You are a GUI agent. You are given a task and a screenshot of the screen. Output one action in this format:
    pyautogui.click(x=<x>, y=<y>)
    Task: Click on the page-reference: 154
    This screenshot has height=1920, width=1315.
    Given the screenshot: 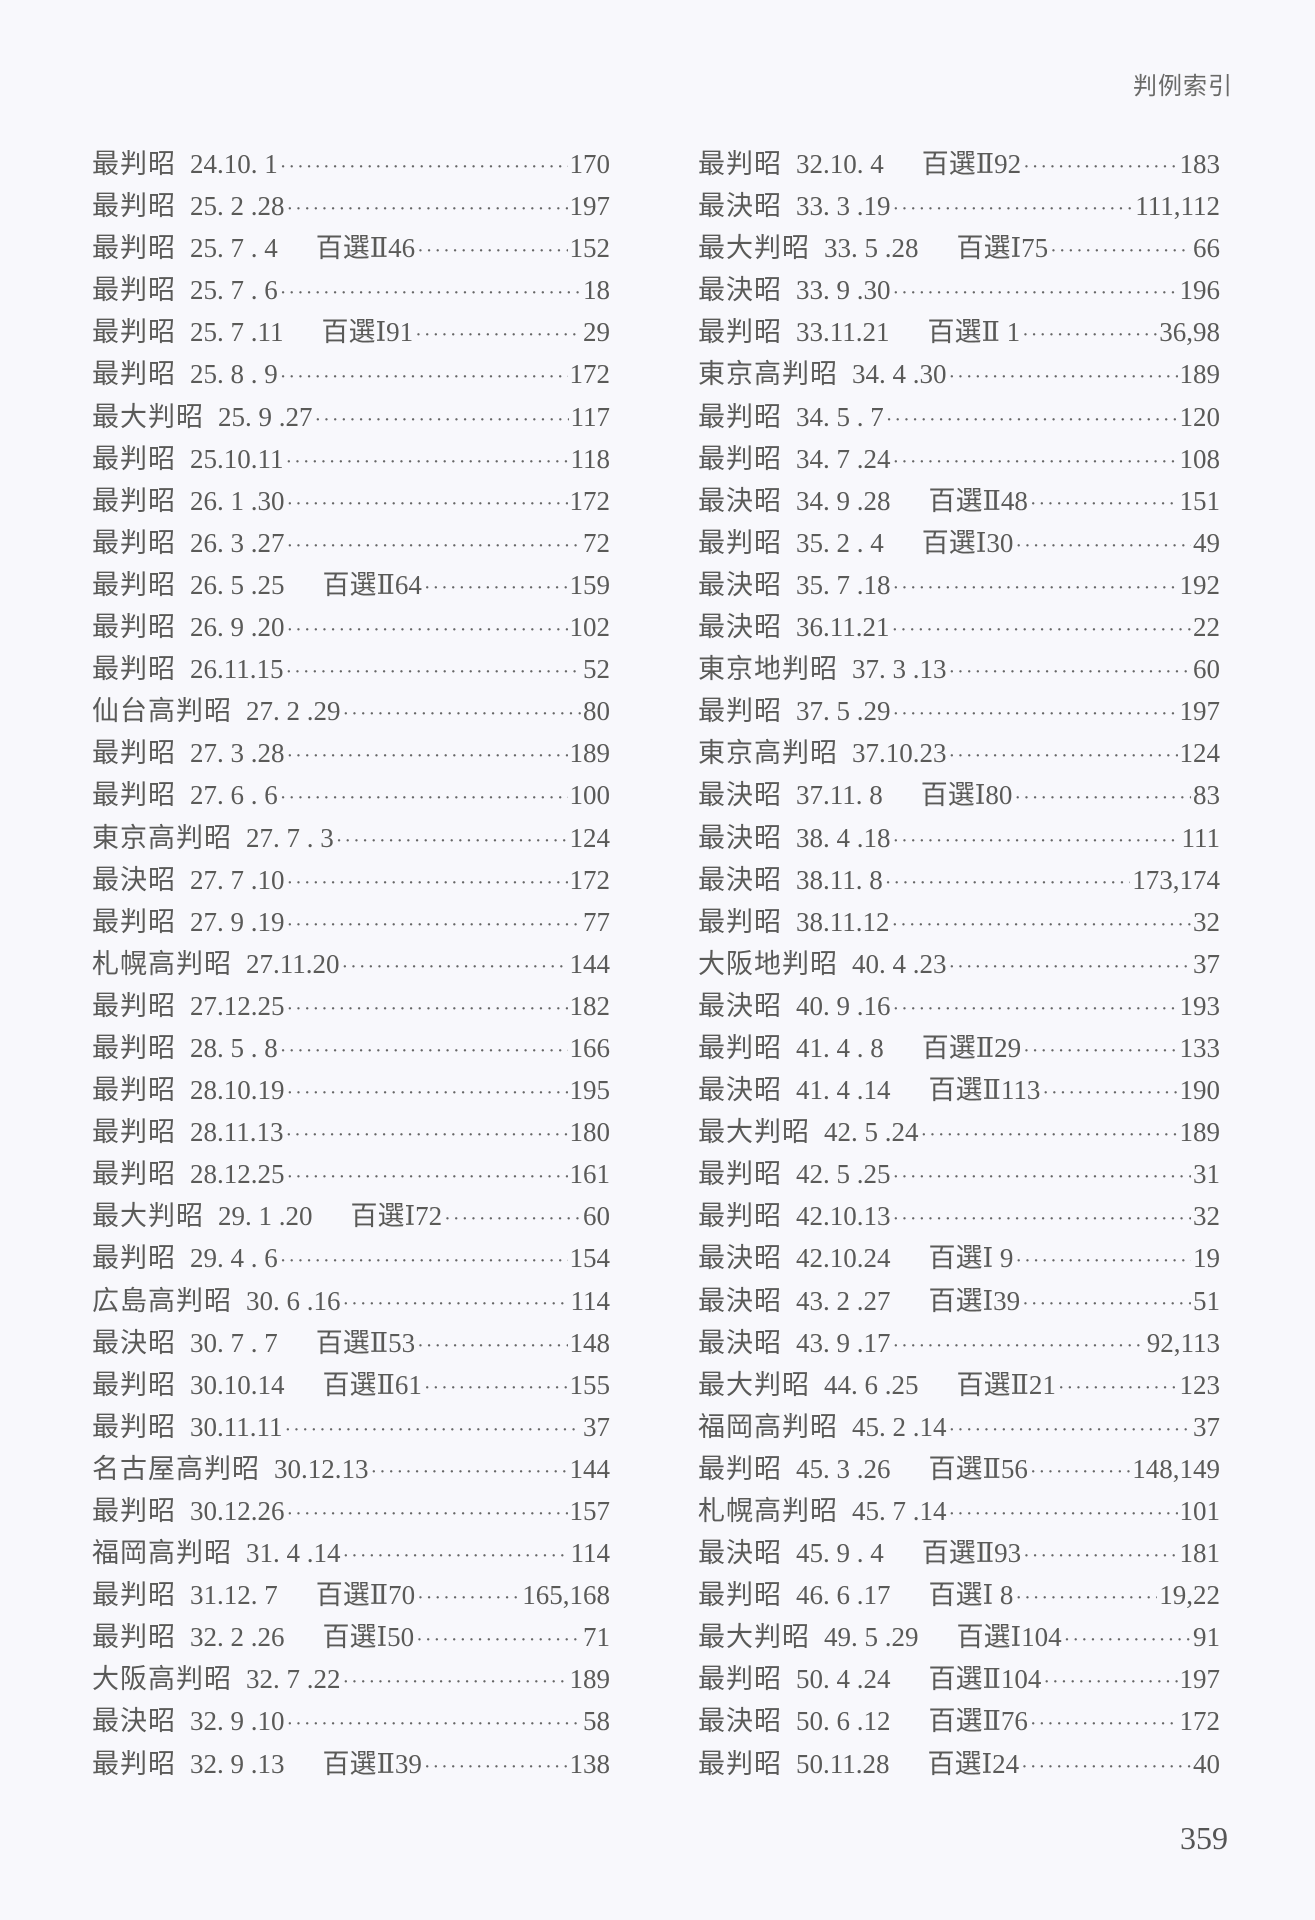 What is the action you would take?
    pyautogui.click(x=590, y=1258)
    